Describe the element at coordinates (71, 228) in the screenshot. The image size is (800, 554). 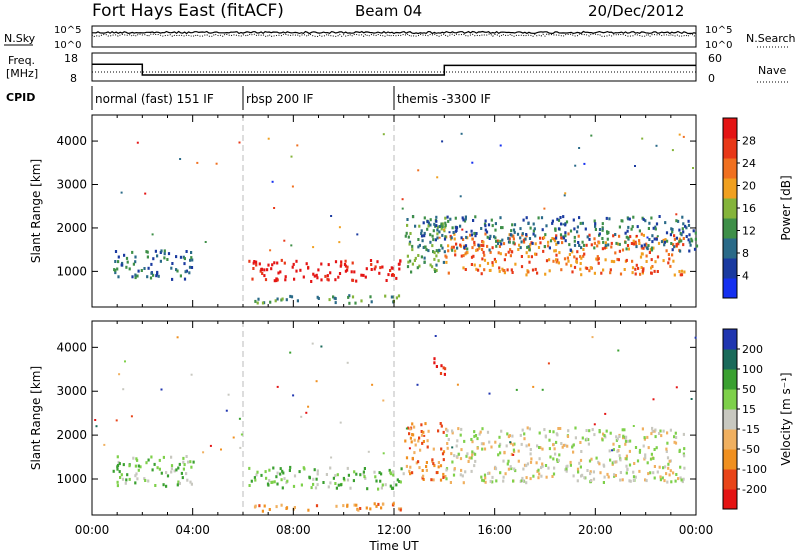
I see `y-tick-label: 2000` at that location.